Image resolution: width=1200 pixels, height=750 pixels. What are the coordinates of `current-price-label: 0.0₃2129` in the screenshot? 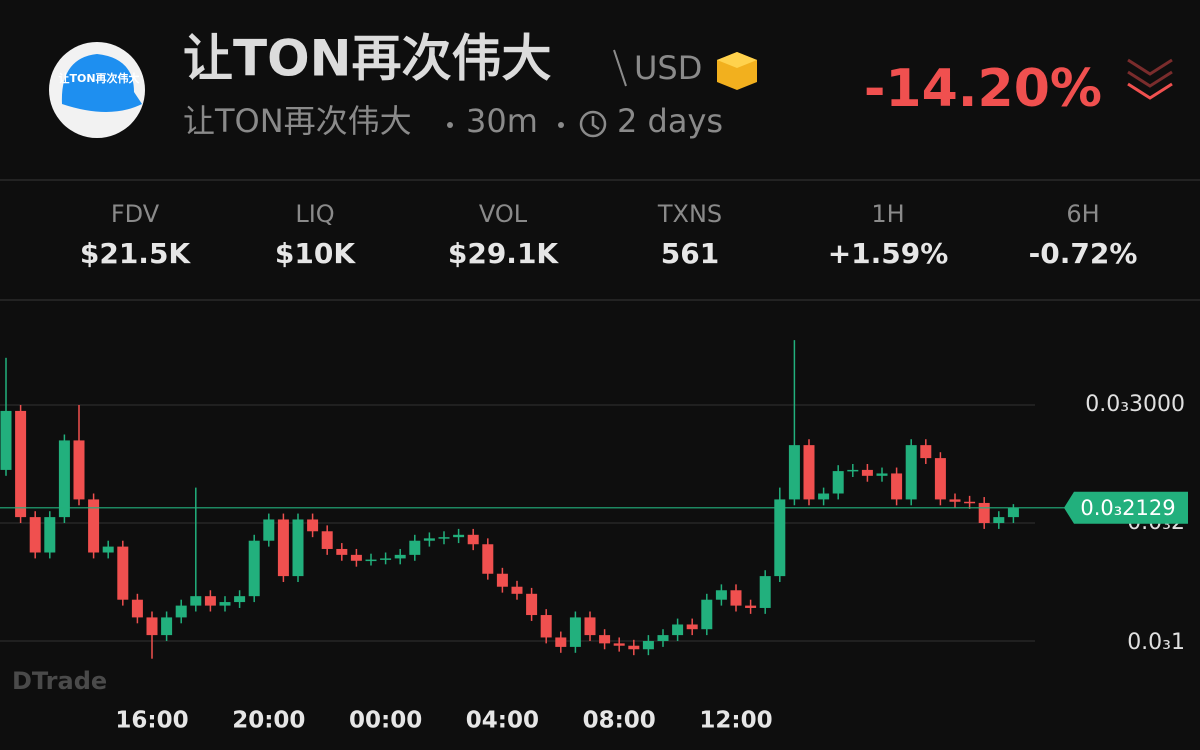 It's located at (1127, 508).